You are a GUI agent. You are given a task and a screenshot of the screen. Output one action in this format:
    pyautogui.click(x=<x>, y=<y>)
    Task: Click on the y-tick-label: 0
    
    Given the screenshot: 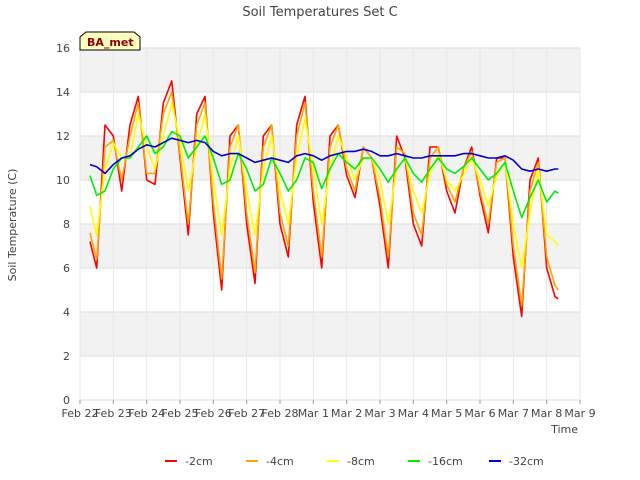 What is the action you would take?
    pyautogui.click(x=66, y=400)
    